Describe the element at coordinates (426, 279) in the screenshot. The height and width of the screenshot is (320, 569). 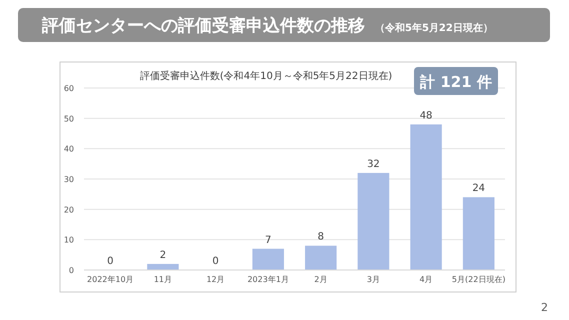
I see `x-tick-label: 4月` at that location.